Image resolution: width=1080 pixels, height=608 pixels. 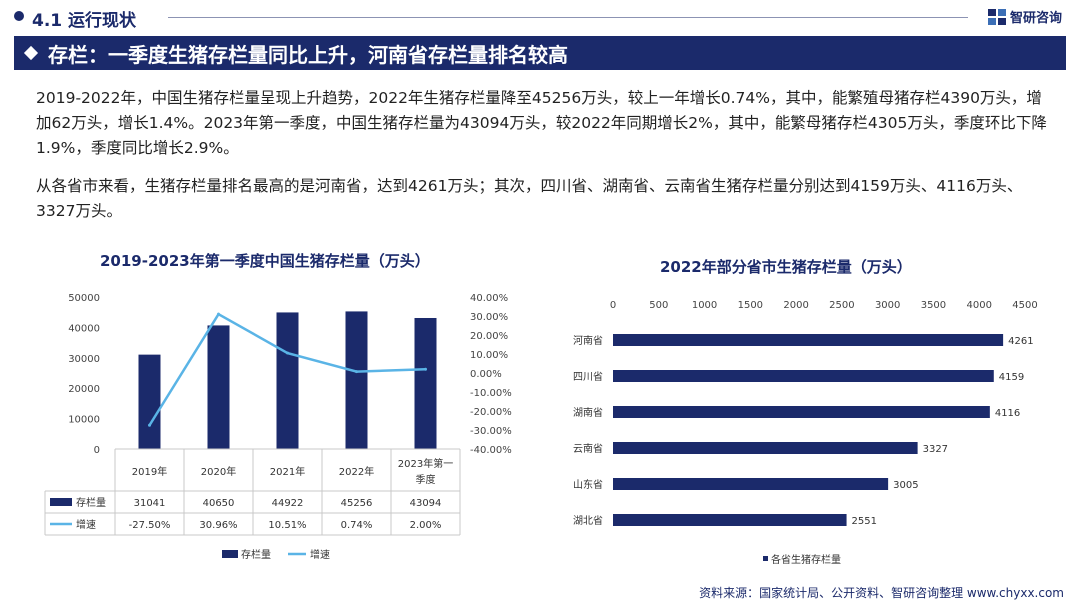 What do you see at coordinates (658, 305) in the screenshot?
I see `x-tick-label: 500` at bounding box center [658, 305].